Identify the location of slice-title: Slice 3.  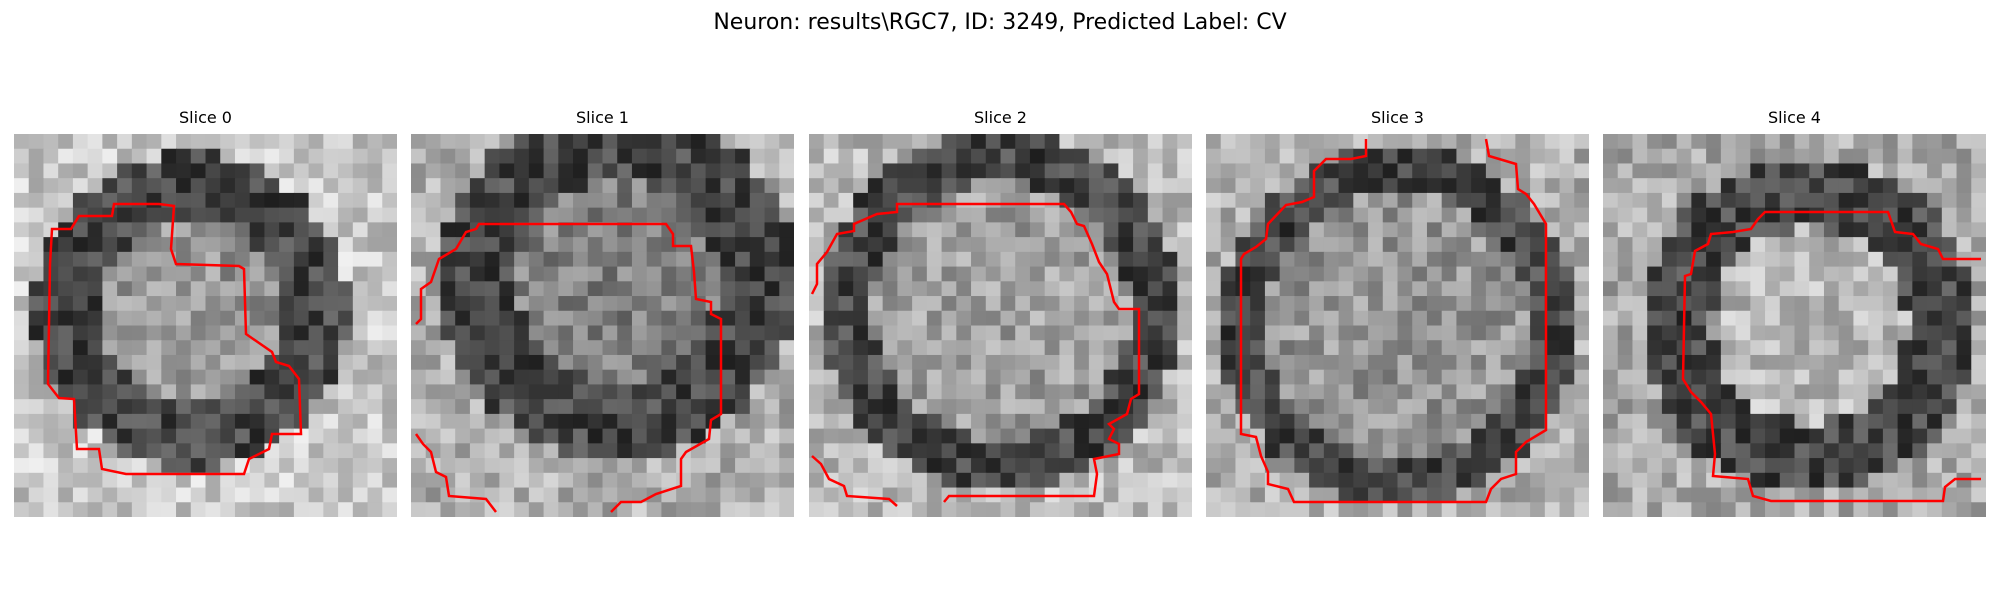
(1397, 117).